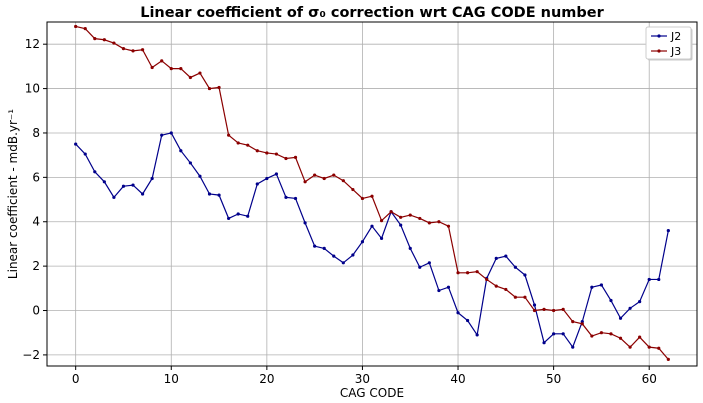 Image resolution: width=703 pixels, height=403 pixels. What do you see at coordinates (649, 379) in the screenshot?
I see `x-tick-label: 60` at bounding box center [649, 379].